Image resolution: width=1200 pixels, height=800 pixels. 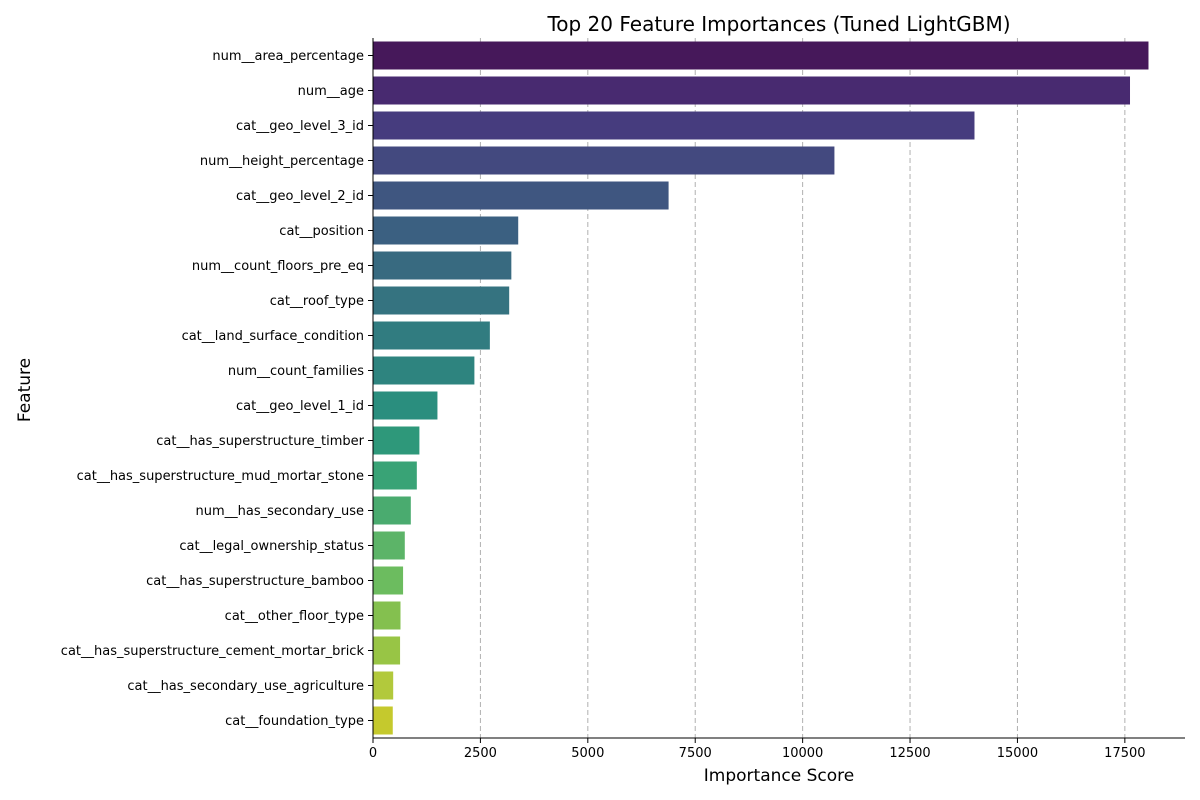 What do you see at coordinates (271, 546) in the screenshot?
I see `y-tick-label: cat__legal_ownership_status` at bounding box center [271, 546].